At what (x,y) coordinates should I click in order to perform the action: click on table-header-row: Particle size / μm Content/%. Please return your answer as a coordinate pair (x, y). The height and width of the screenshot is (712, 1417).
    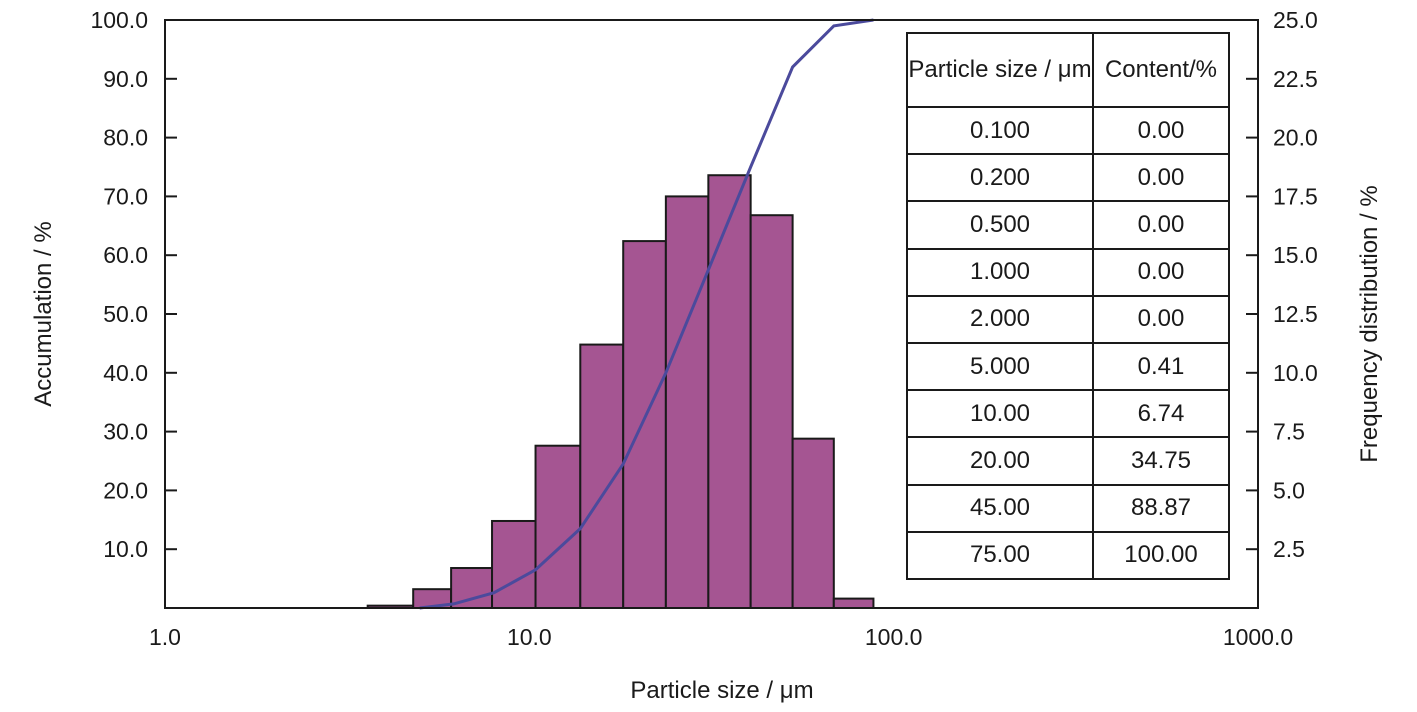
    Looking at the image, I should click on (1068, 70).